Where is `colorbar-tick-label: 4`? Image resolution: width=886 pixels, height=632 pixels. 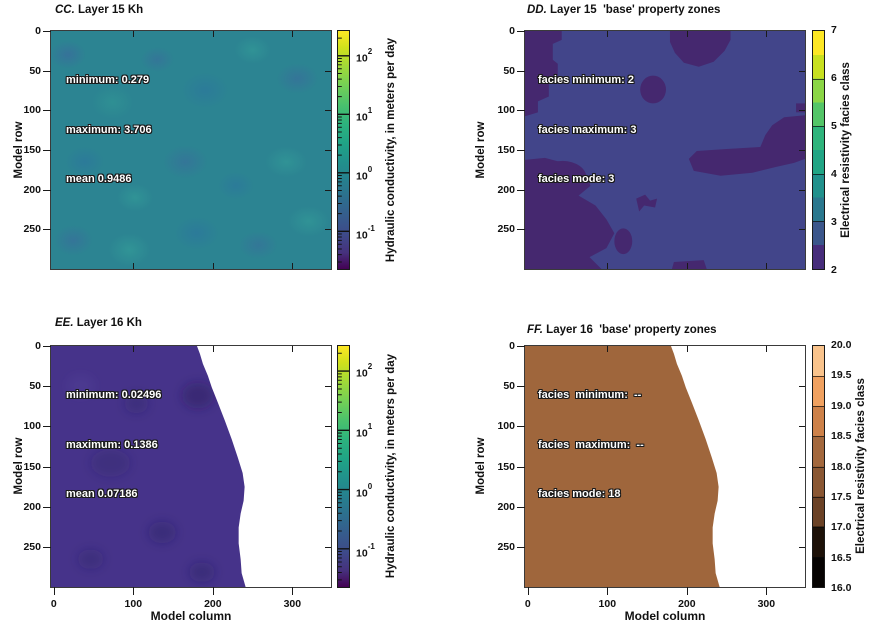
colorbar-tick-label: 4 is located at coordinates (834, 174).